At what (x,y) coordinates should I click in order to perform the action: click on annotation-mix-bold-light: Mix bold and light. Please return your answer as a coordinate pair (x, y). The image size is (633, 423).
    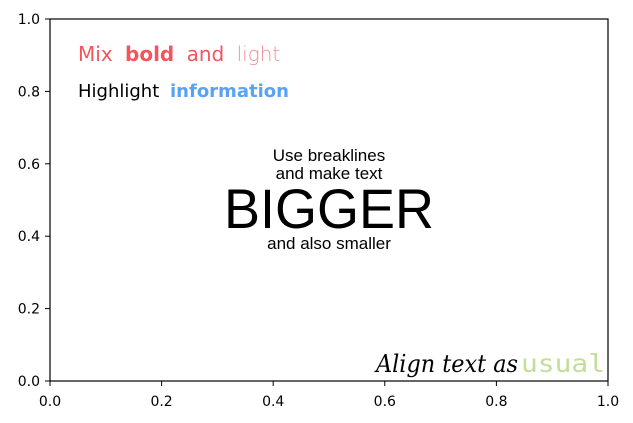
    Looking at the image, I should click on (179, 54).